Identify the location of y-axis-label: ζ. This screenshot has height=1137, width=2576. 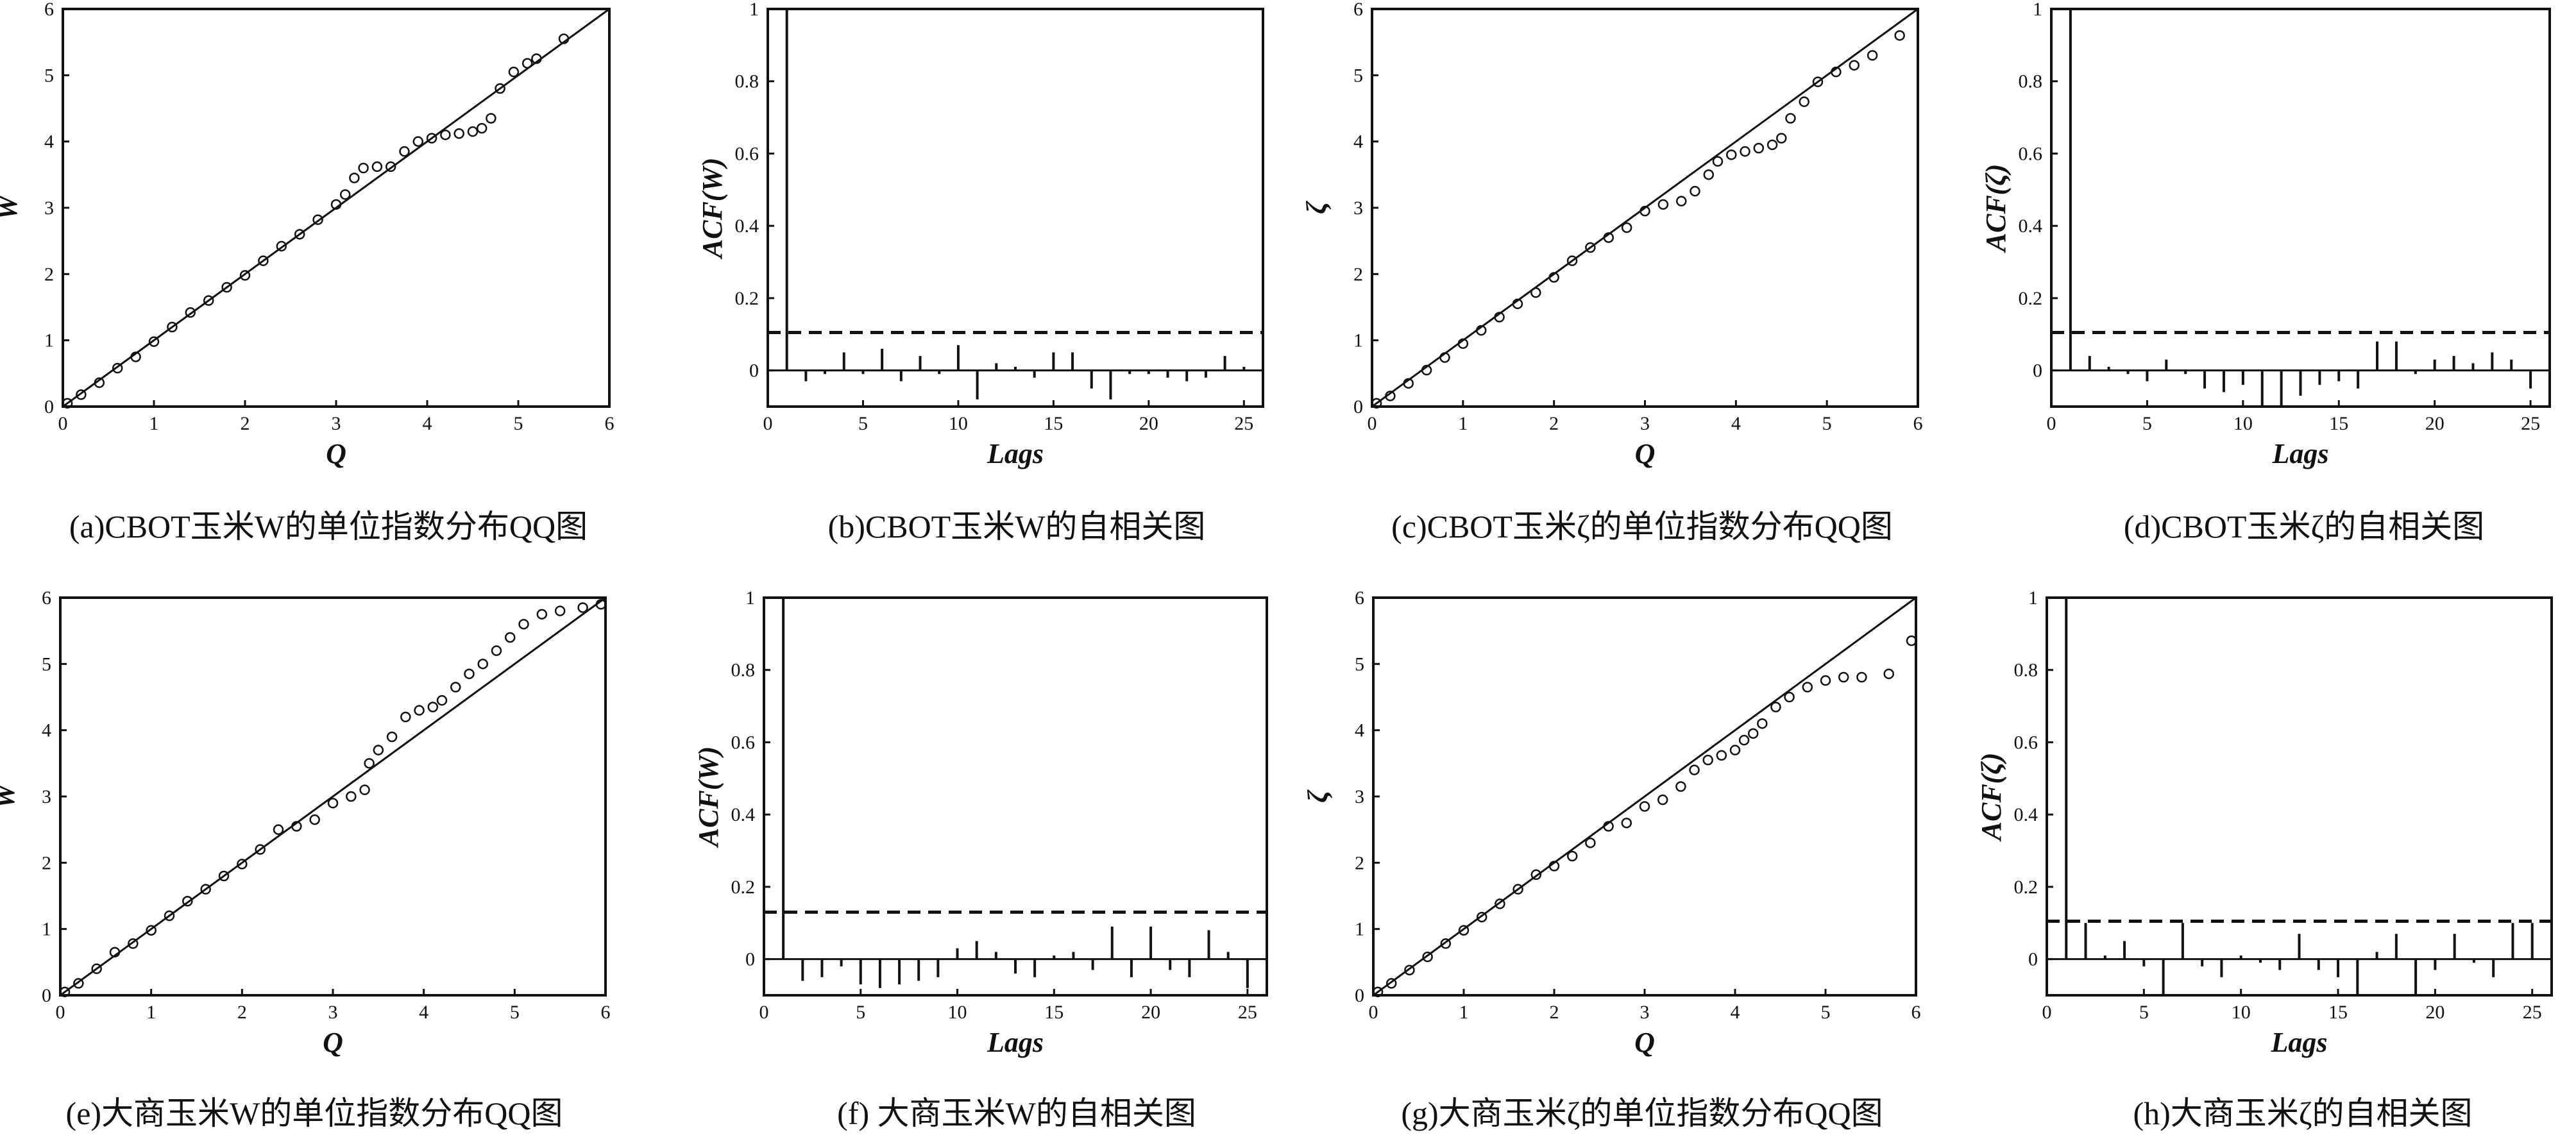
(1318, 796).